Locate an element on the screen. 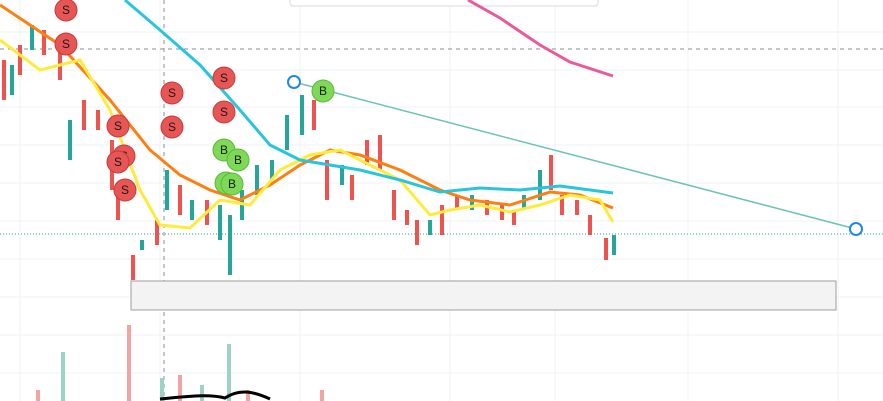  range-box is located at coordinates (483, 295).